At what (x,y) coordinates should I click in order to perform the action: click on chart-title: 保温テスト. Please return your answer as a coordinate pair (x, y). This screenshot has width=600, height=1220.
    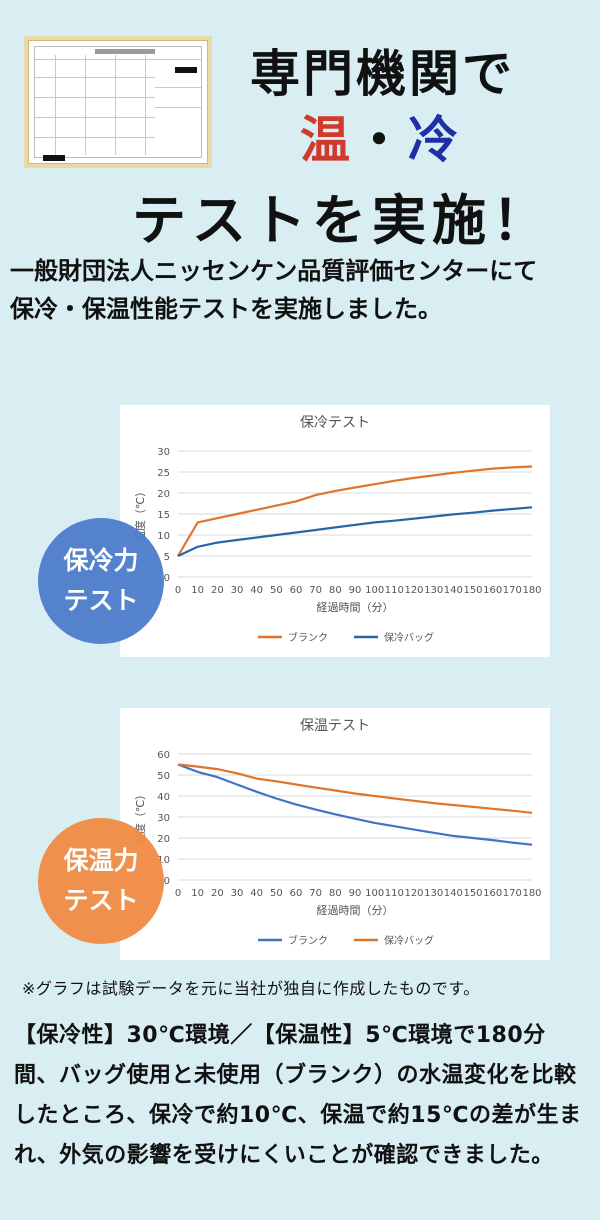
    Looking at the image, I should click on (335, 726).